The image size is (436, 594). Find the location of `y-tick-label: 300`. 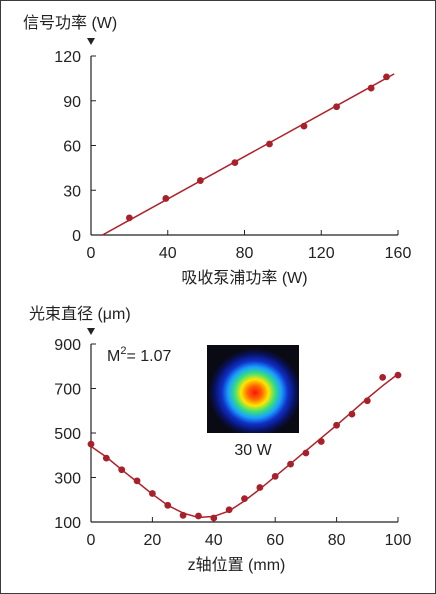

y-tick-label: 300 is located at coordinates (67, 479).